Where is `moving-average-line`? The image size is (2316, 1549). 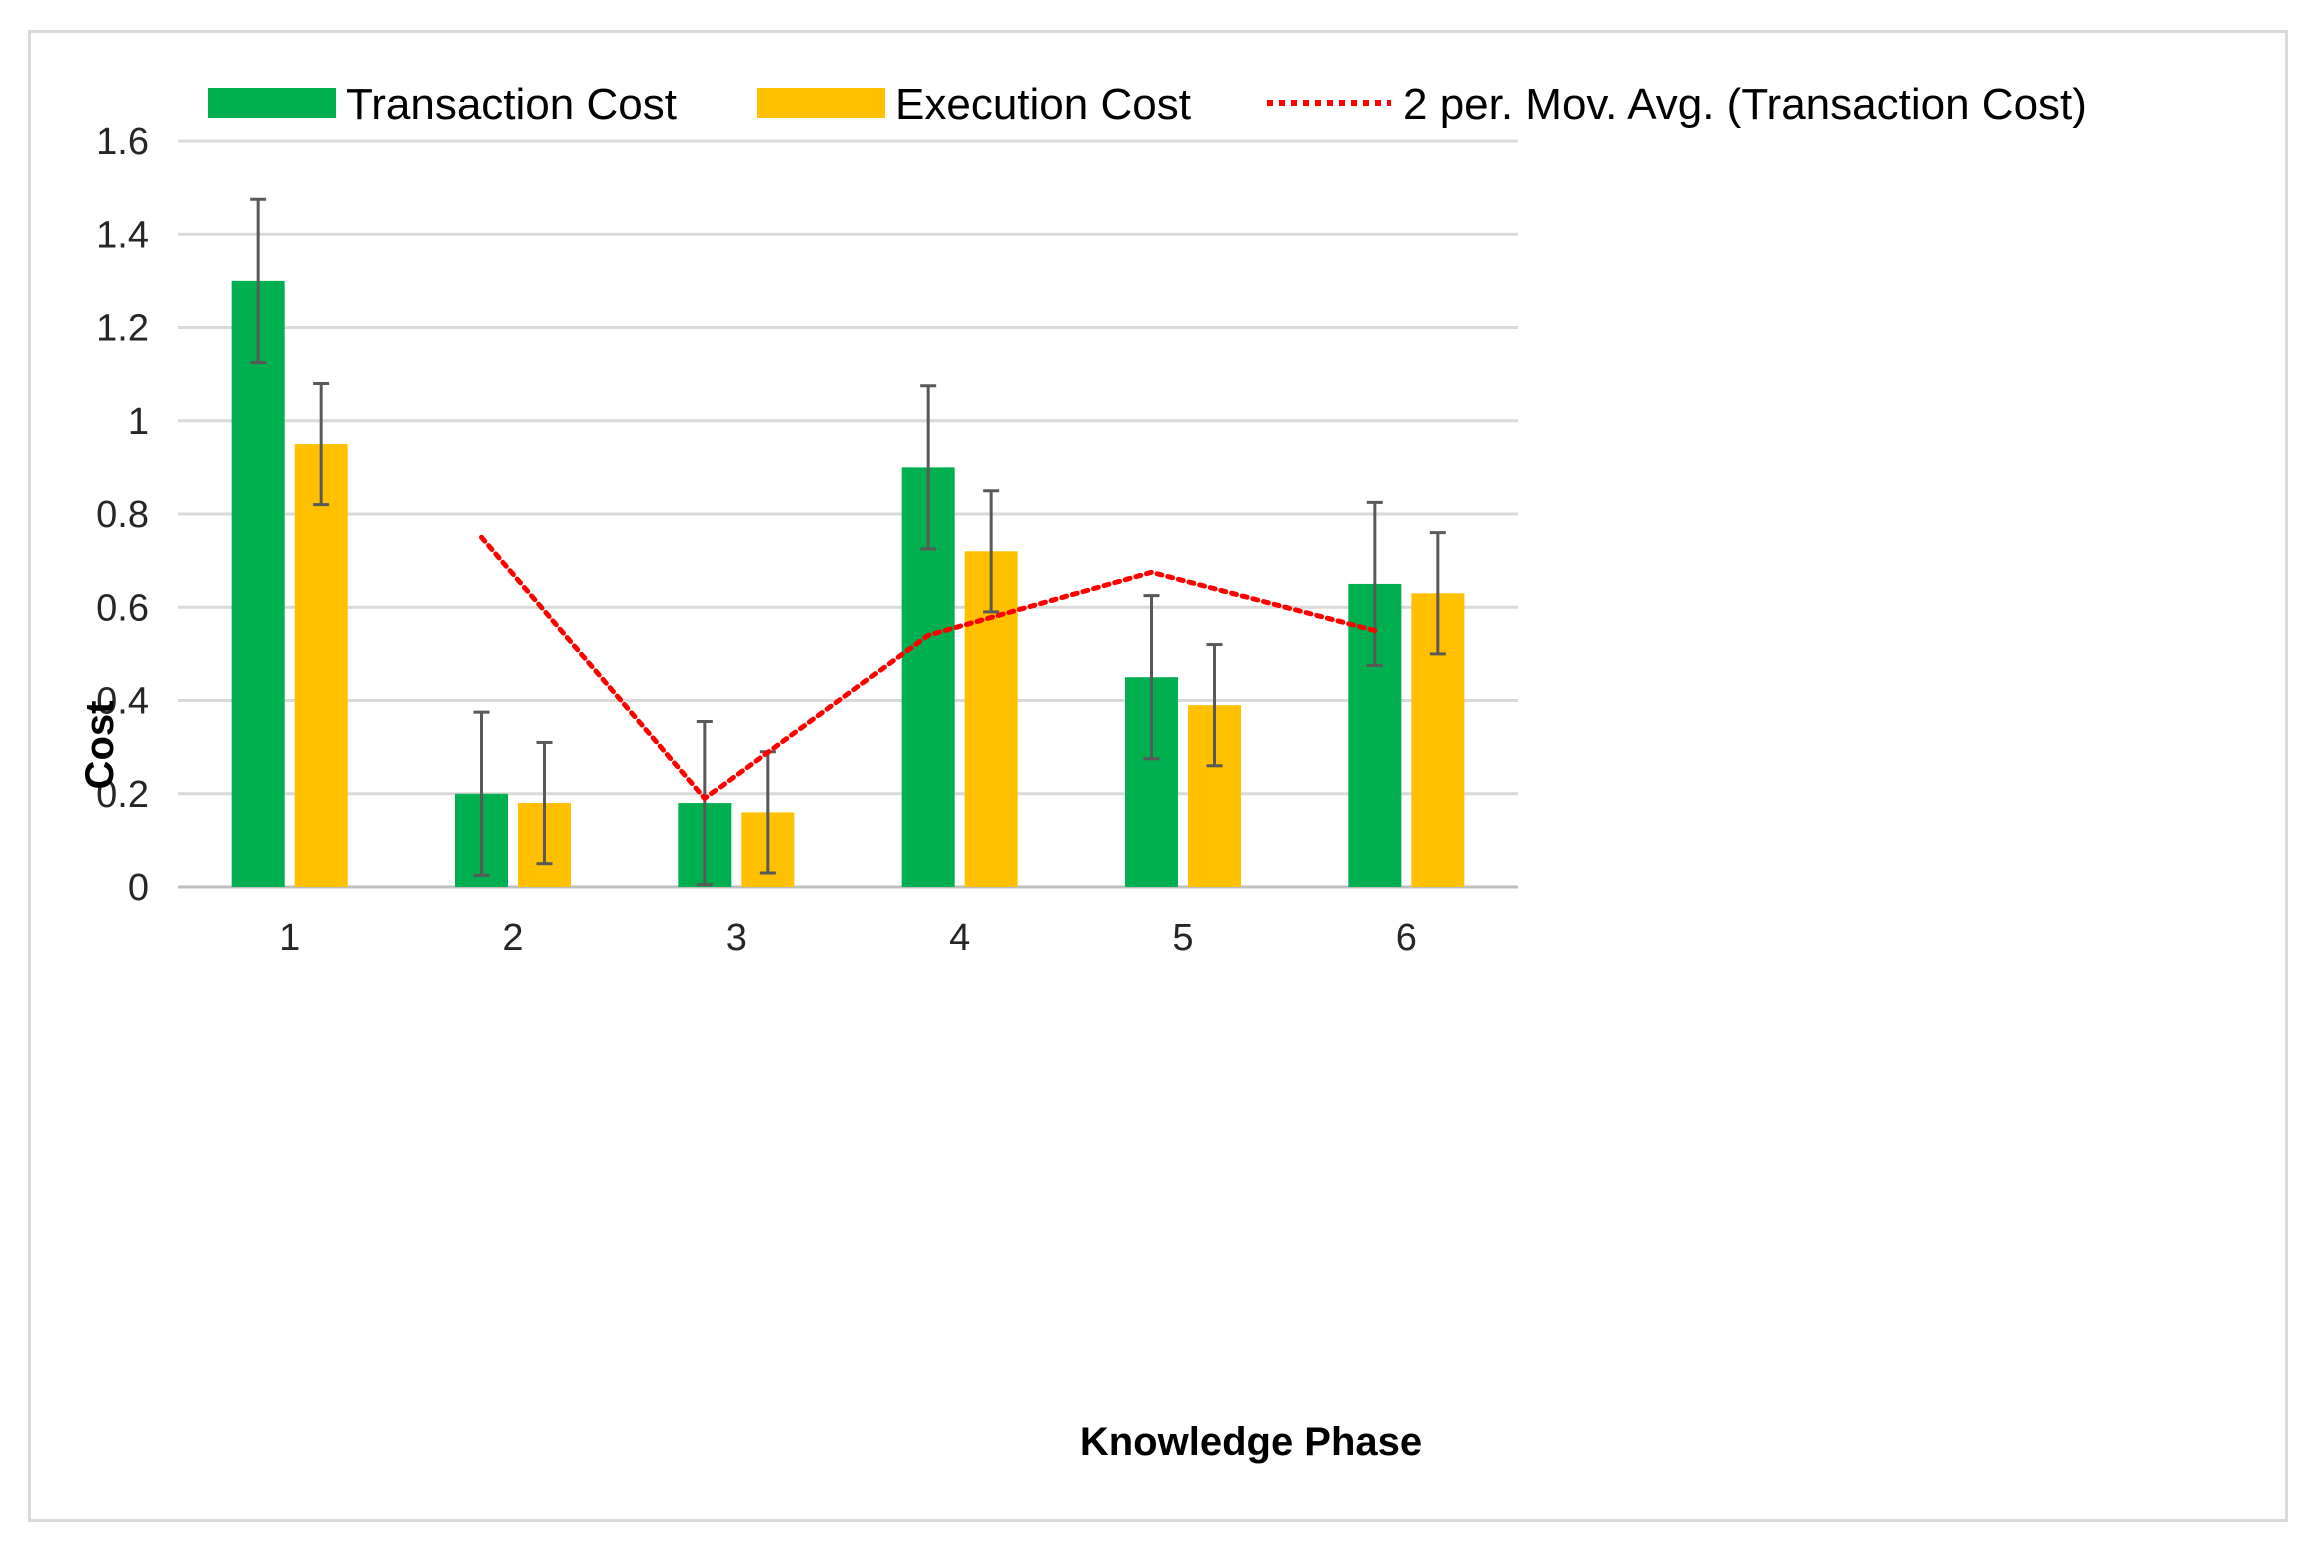
moving-average-line is located at coordinates (928, 668).